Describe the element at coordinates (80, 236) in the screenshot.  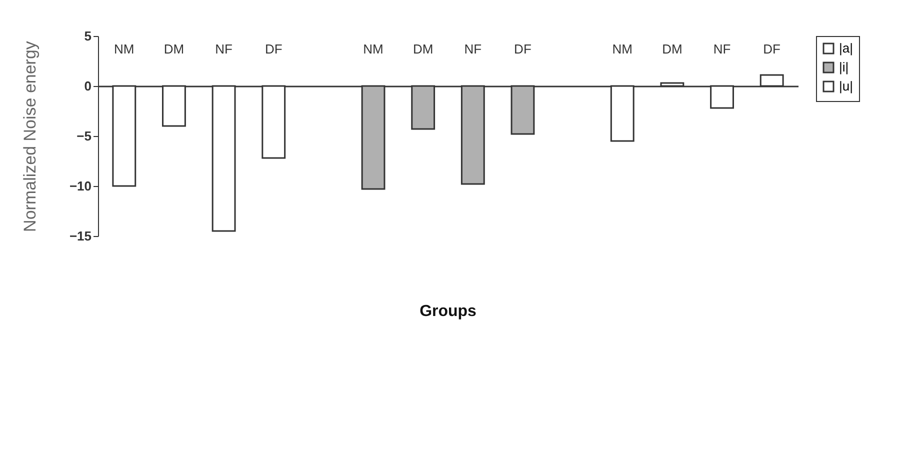
I see `y-tick-label: −15` at that location.